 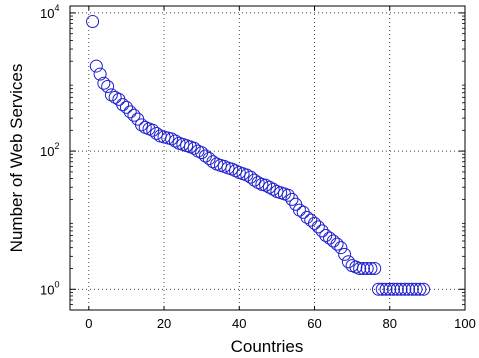 I want to click on y-tick-exponent: 2, so click(x=56, y=146).